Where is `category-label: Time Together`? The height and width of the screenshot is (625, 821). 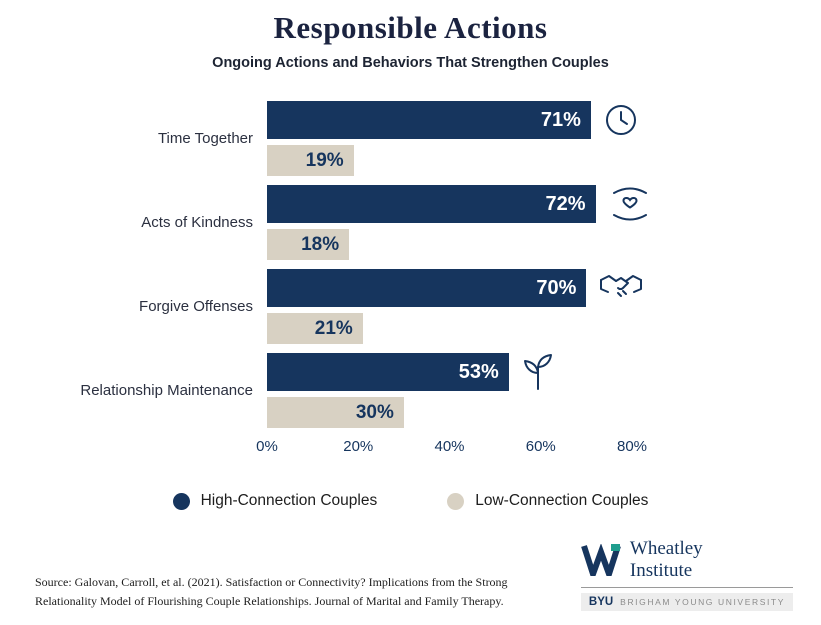 category-label: Time Together is located at coordinates (205, 138).